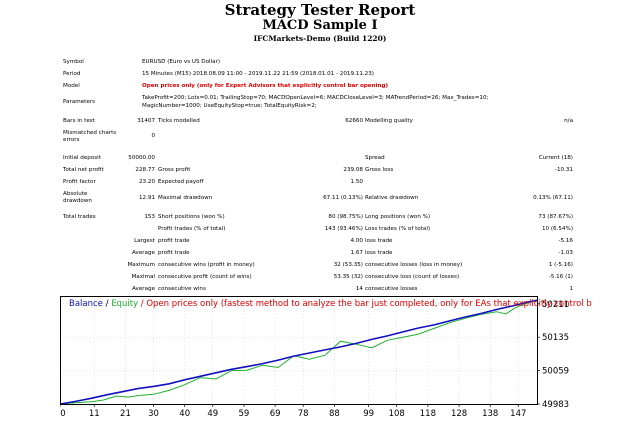  Describe the element at coordinates (557, 229) in the screenshot. I see `loss-trades-value: 10 (6.54%)` at that location.